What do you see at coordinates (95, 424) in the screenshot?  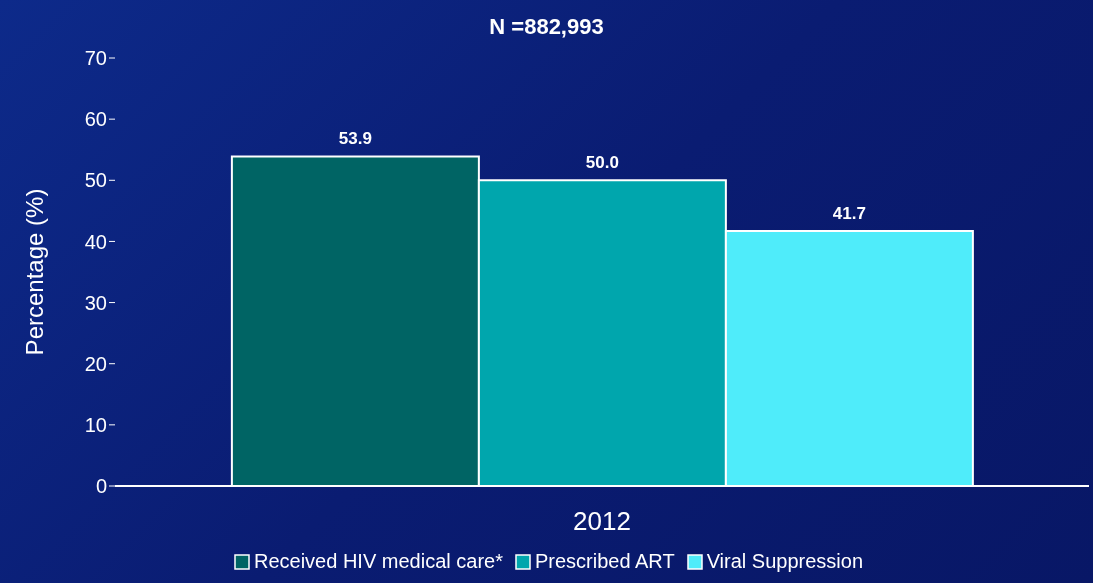 I see `y-tick-label: 10` at bounding box center [95, 424].